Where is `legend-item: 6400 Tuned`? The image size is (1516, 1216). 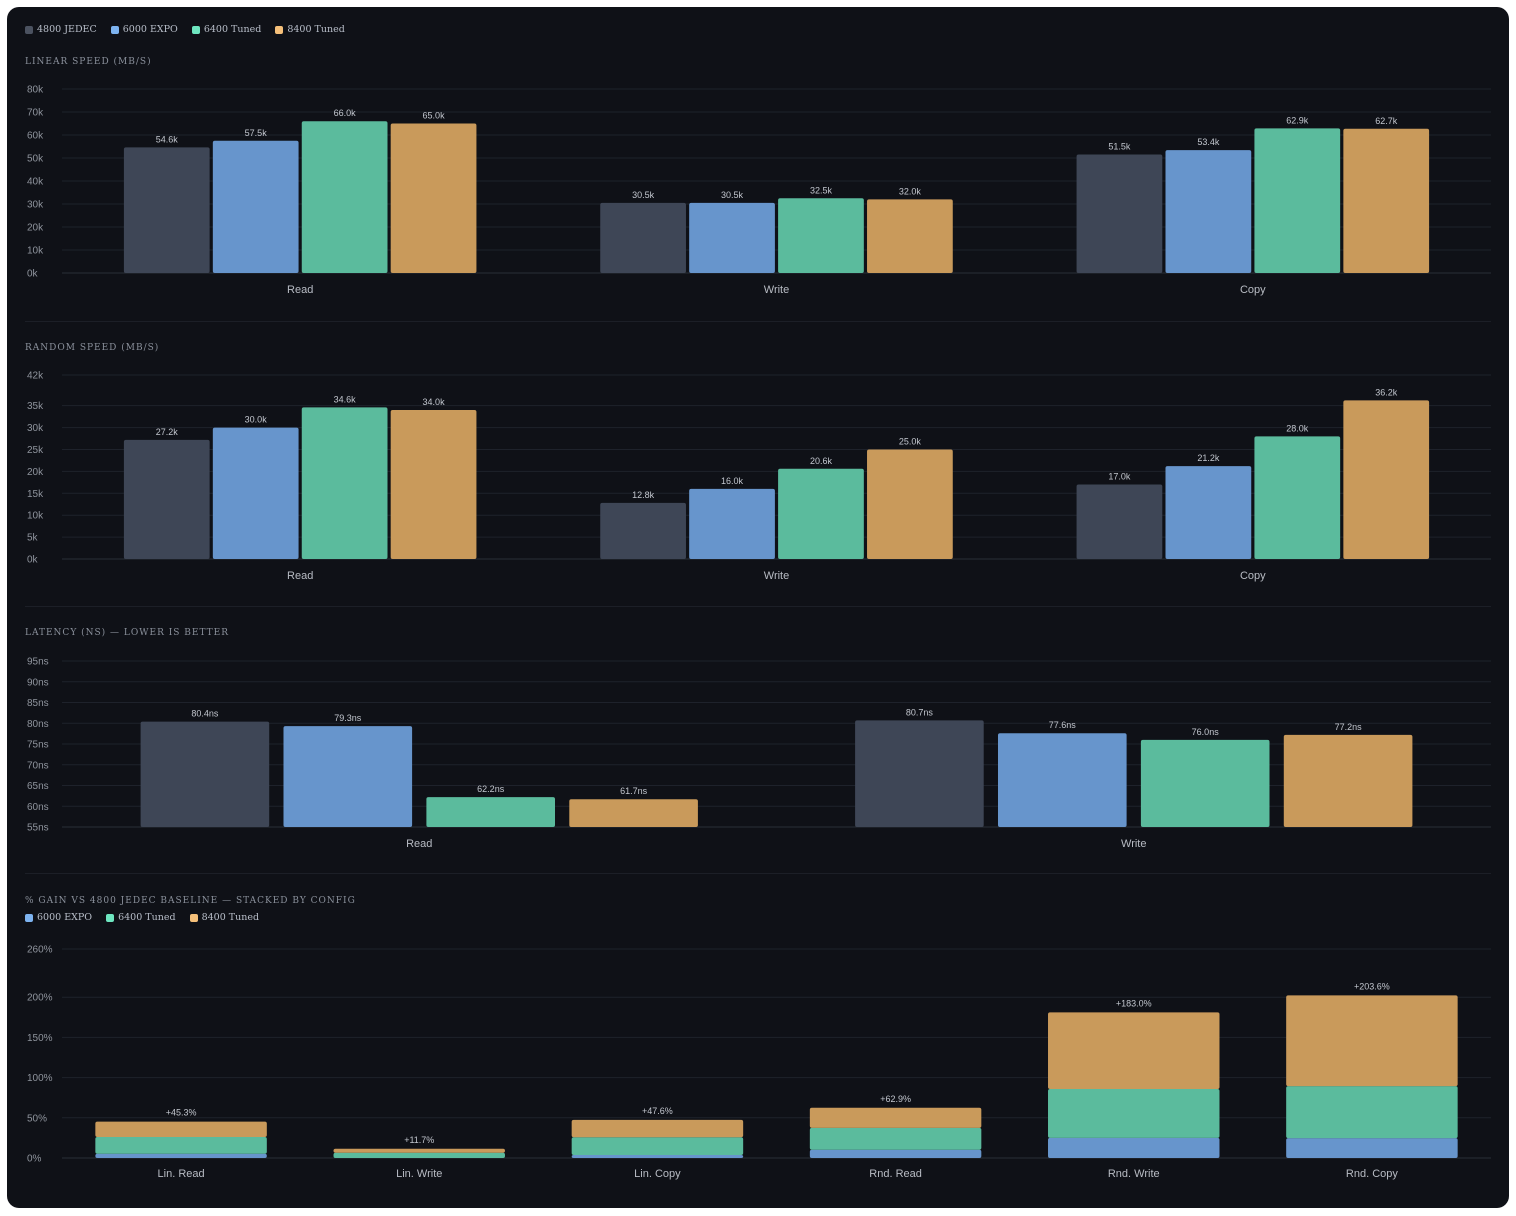 legend-item: 6400 Tuned is located at coordinates (141, 917).